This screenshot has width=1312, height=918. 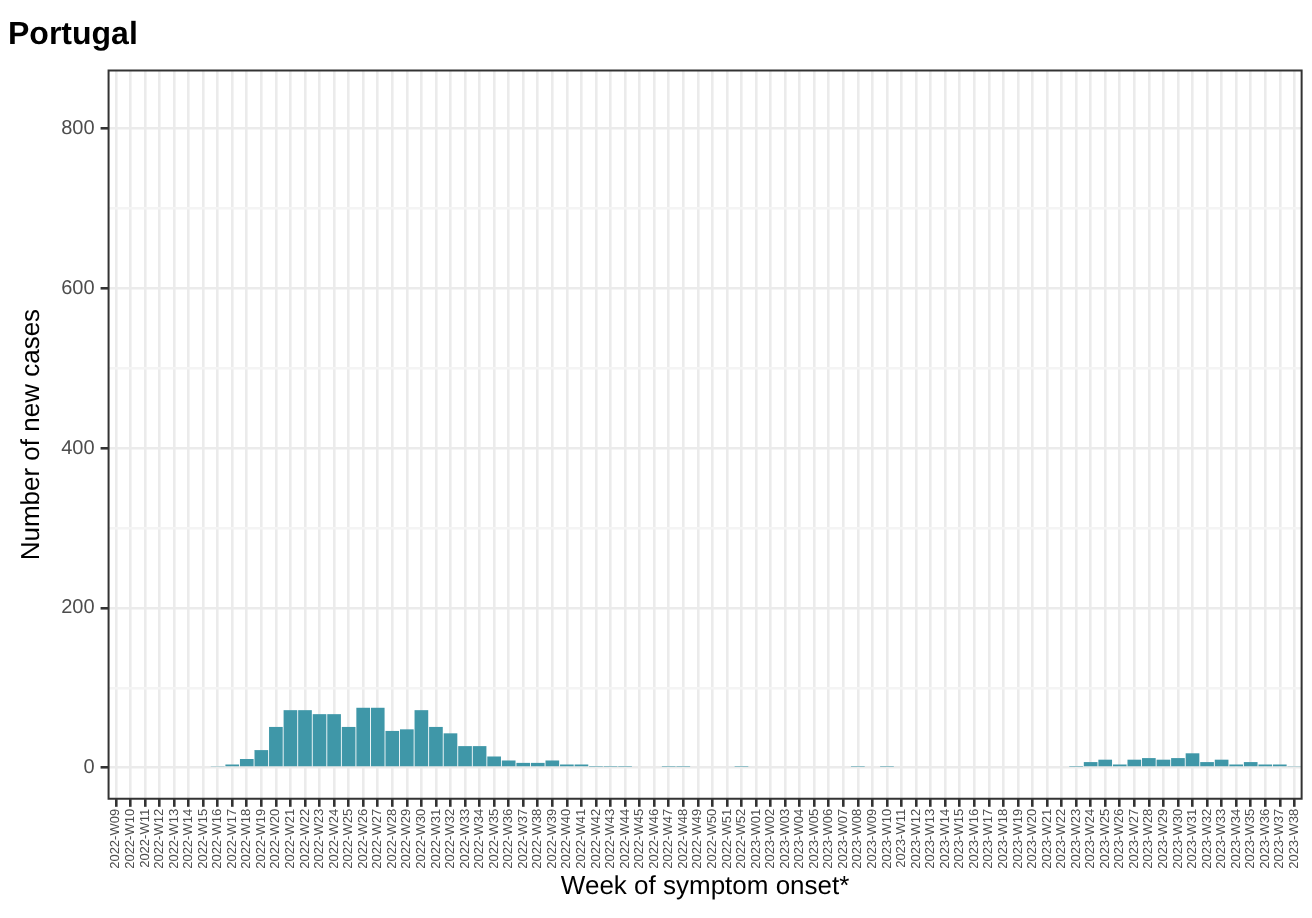 What do you see at coordinates (78, 129) in the screenshot?
I see `y-tick-label: 800` at bounding box center [78, 129].